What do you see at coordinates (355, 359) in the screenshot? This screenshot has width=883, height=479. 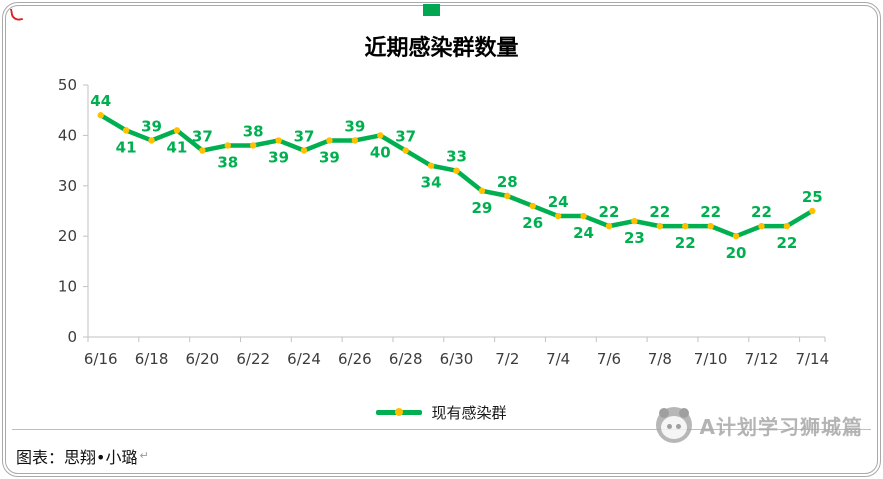 I see `svg-text: 6/26` at bounding box center [355, 359].